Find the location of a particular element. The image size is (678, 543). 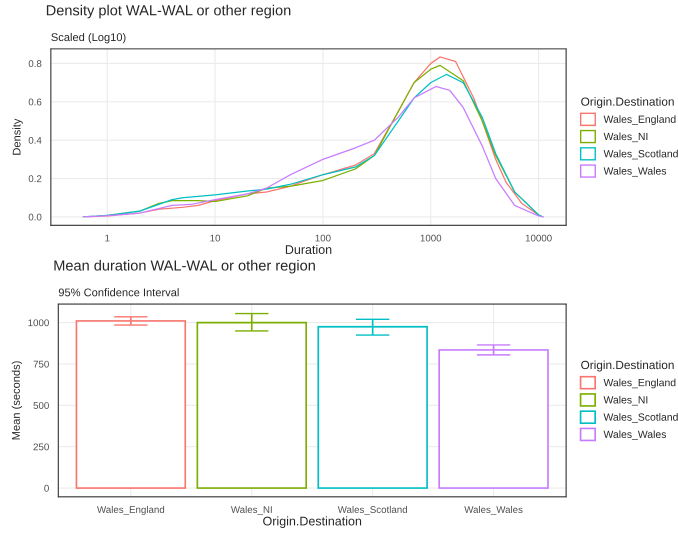

x-tick-label: 10000 is located at coordinates (539, 238).